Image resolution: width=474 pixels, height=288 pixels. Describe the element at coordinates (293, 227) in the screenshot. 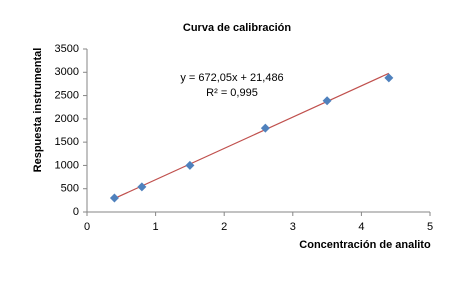

I see `x-tick-label: 3` at that location.